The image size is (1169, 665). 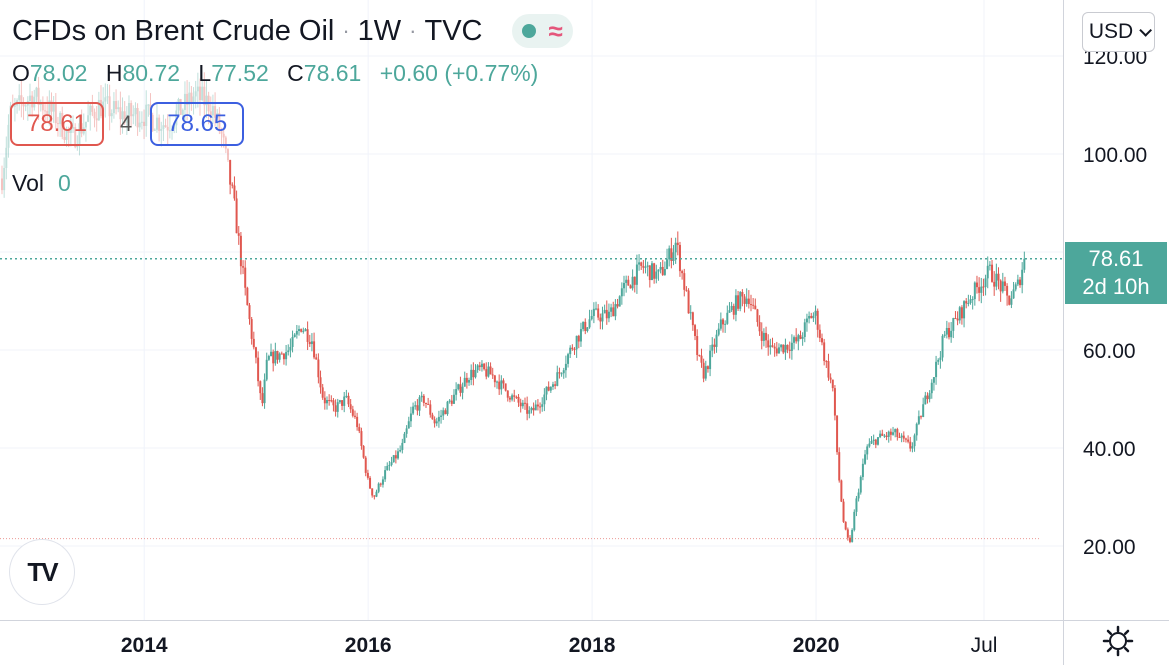 What do you see at coordinates (332, 73) in the screenshot?
I see `close-value: 78.61` at bounding box center [332, 73].